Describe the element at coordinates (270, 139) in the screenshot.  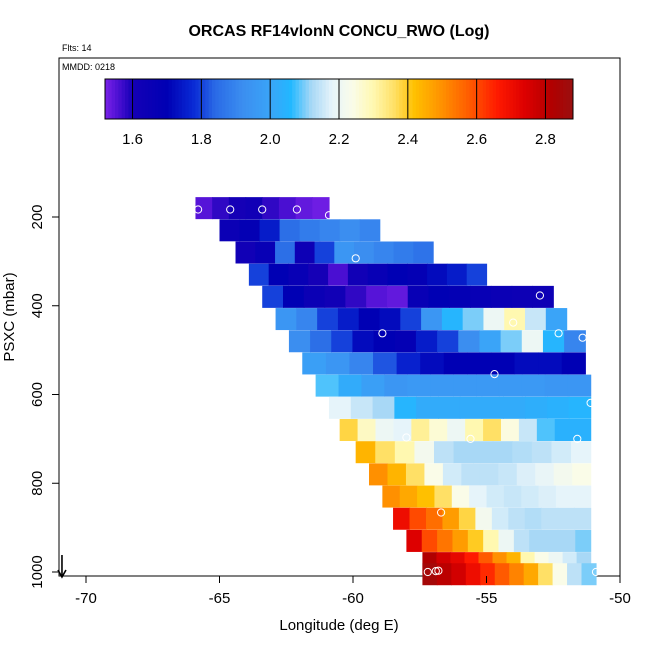
I see `colorbar-tick-label: 2.0` at that location.